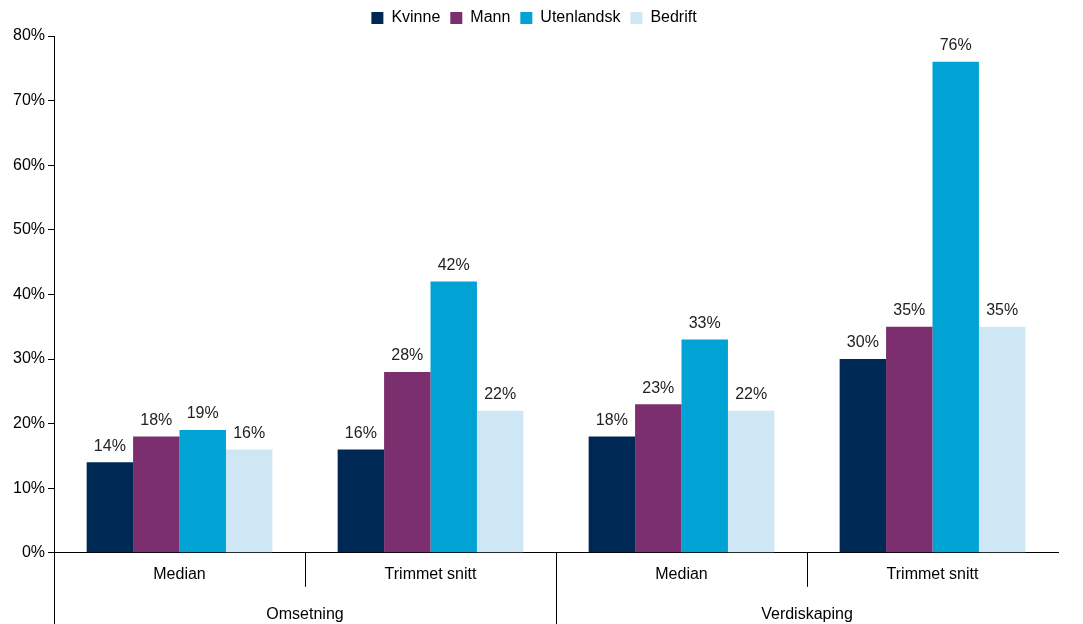 This screenshot has height=624, width=1083. I want to click on y-tick-label: 20%, so click(29, 423).